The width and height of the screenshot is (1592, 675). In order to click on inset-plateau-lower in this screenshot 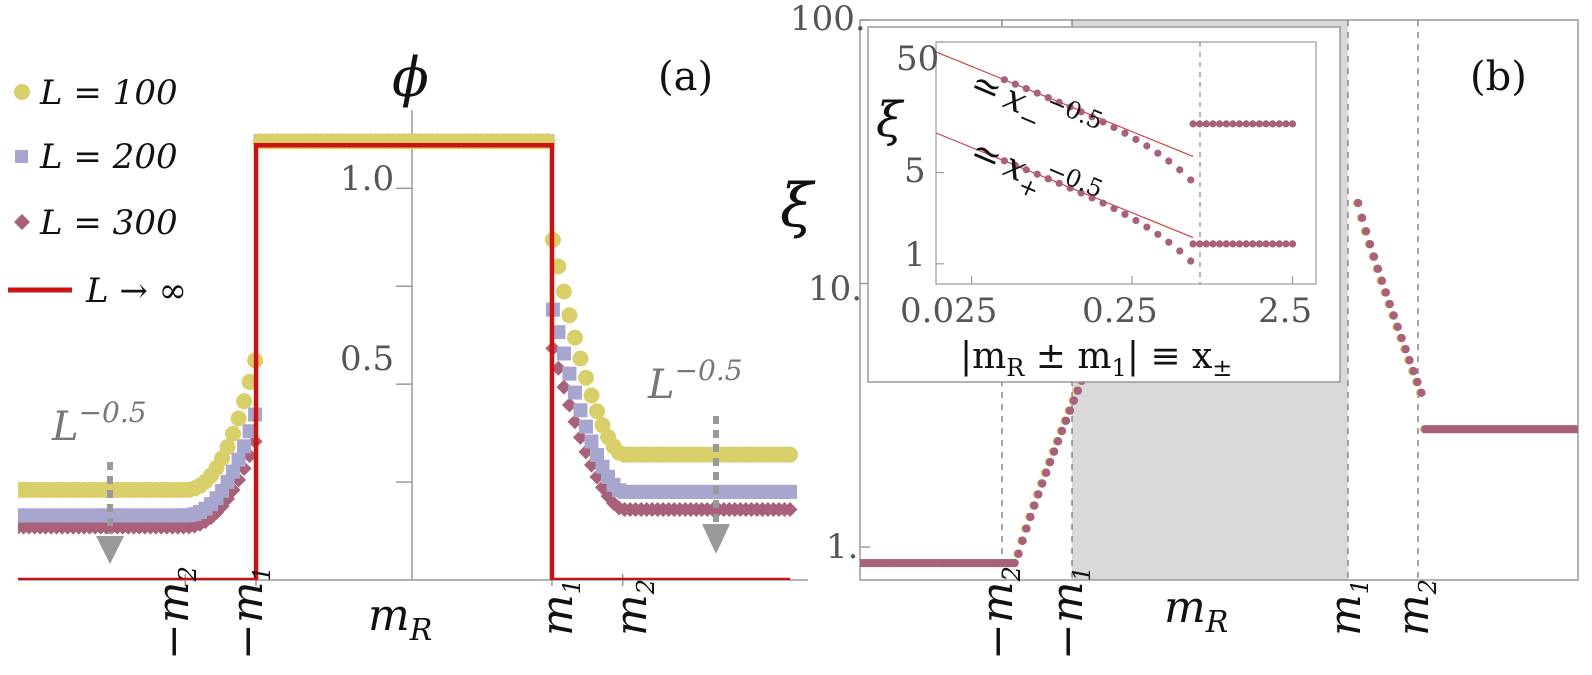, I will do `click(1243, 244)`.